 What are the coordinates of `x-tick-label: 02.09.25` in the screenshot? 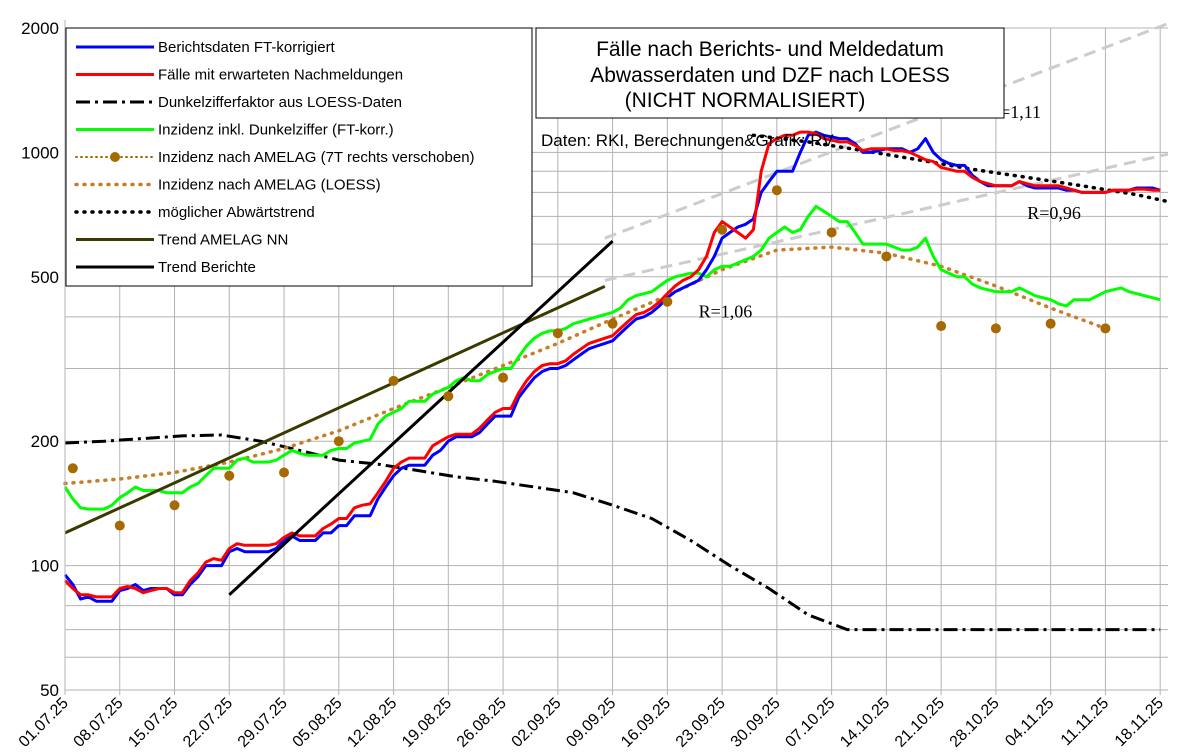 It's located at (537, 723).